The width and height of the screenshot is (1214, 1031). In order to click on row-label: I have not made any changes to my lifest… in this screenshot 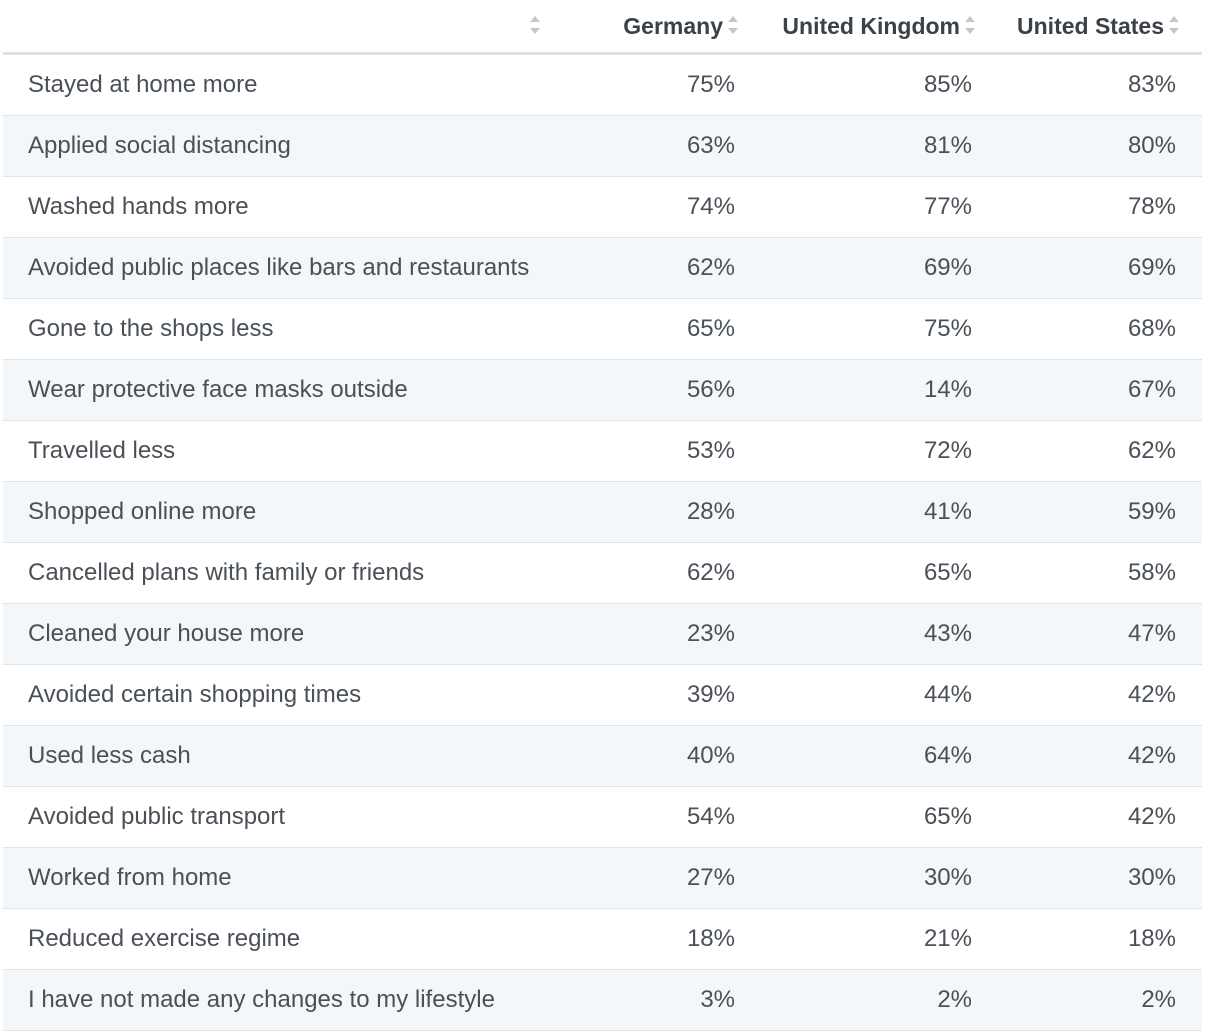, I will do `click(283, 1000)`.